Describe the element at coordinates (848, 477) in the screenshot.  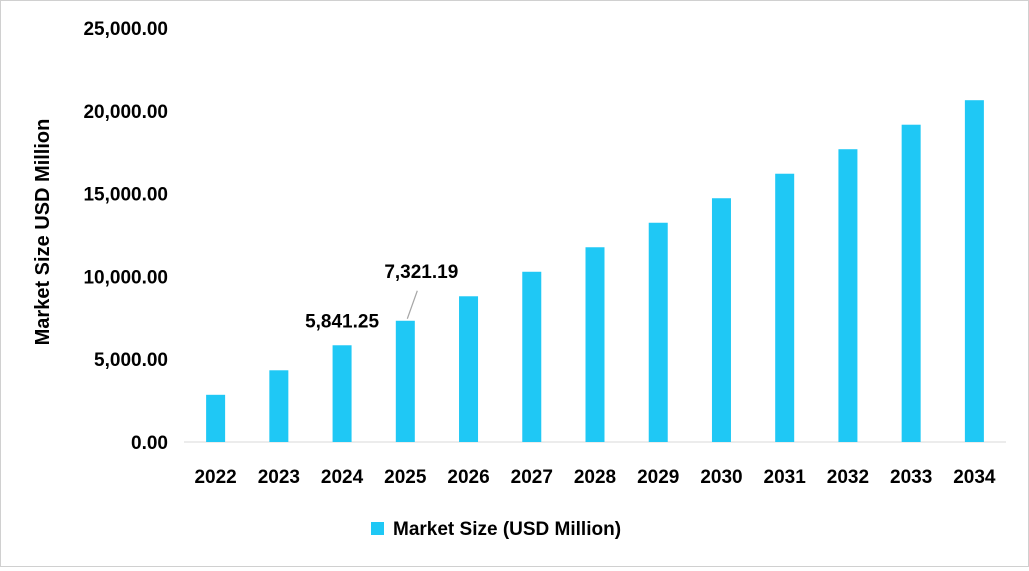
I see `x-tick-label: 2032` at that location.